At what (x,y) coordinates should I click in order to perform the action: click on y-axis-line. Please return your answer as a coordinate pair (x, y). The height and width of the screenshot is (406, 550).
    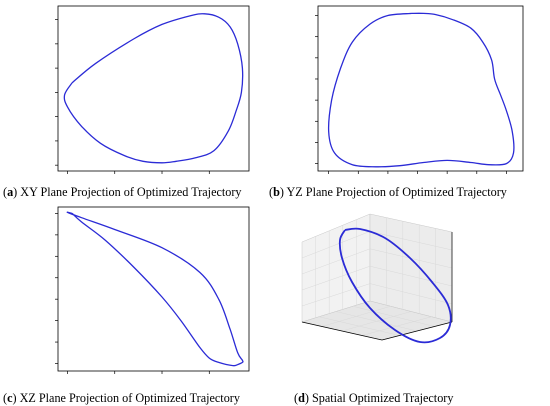
    Looking at the image, I should click on (417, 331).